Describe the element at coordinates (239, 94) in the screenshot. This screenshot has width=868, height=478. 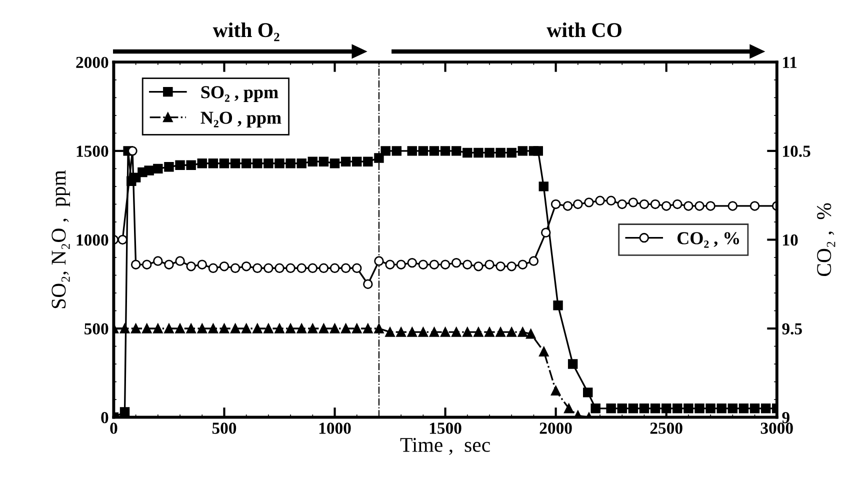
I see `legend-label: SO₂ , ppm` at that location.